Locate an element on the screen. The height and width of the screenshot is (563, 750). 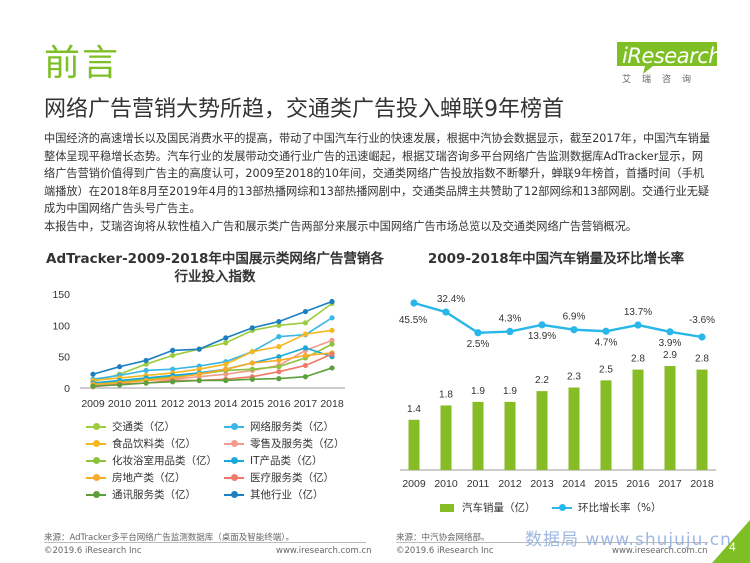
bar-data-label: 2.9 is located at coordinates (670, 355).